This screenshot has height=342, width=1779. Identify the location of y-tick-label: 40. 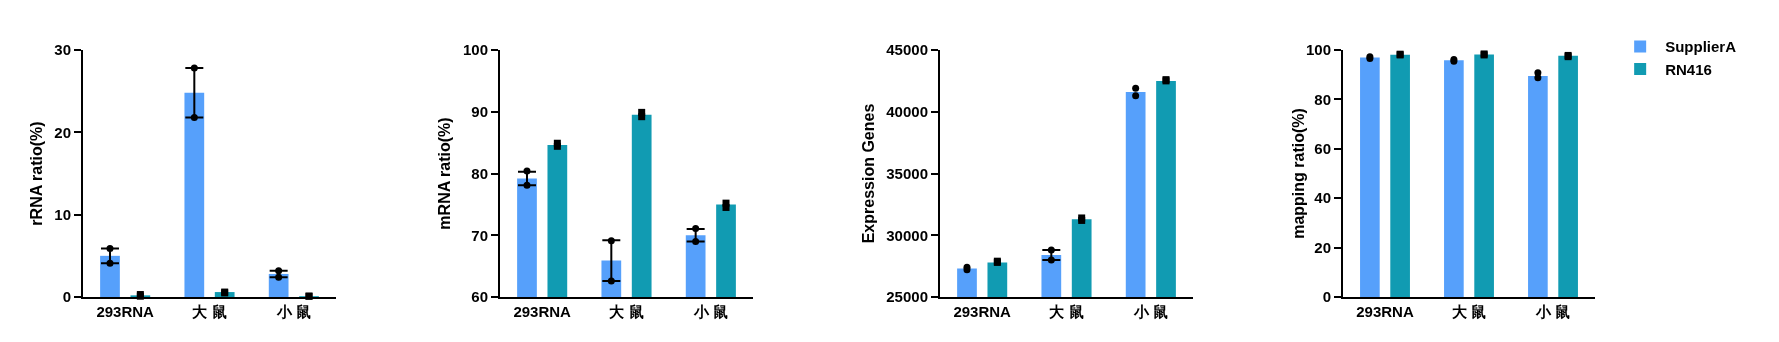
(1322, 198).